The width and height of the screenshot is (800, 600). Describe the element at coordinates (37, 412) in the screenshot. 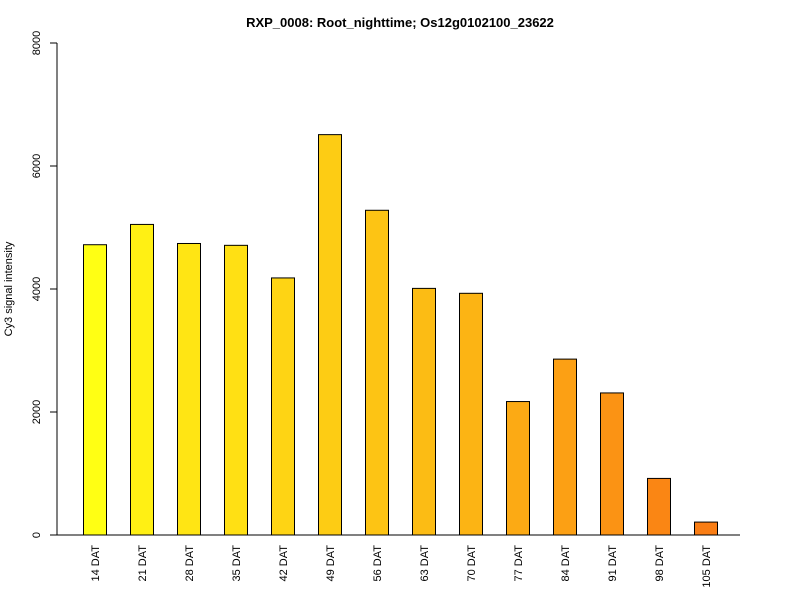

I see `y-tick-label: 2000` at that location.